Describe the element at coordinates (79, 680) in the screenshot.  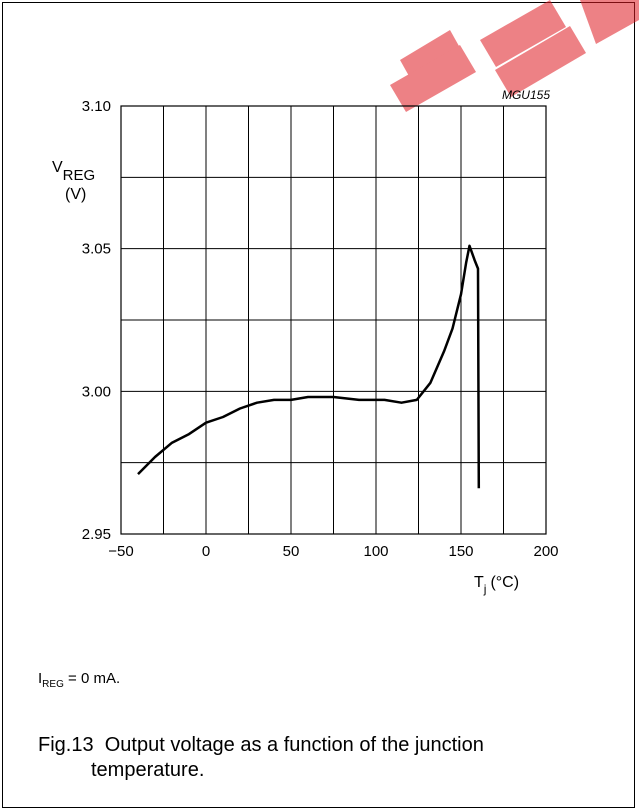
I see `test-condition-note: IREG = 0 mA.` at that location.